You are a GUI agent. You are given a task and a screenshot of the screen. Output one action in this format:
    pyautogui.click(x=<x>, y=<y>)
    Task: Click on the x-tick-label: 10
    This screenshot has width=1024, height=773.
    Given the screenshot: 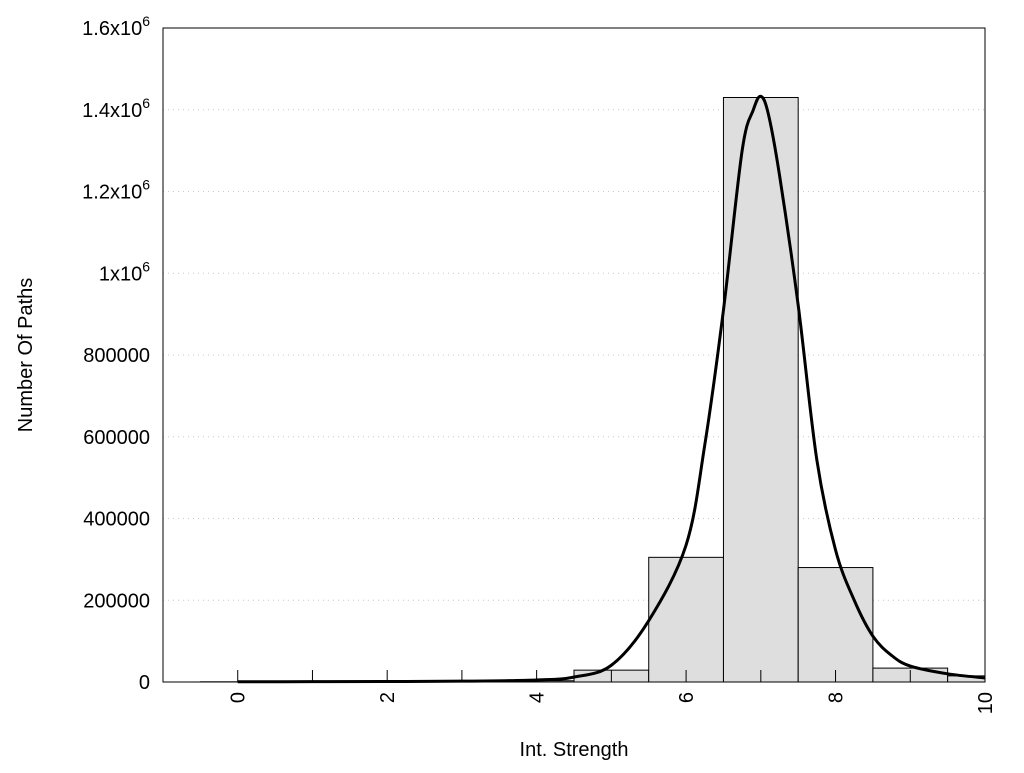 What is the action you would take?
    pyautogui.click(x=986, y=703)
    